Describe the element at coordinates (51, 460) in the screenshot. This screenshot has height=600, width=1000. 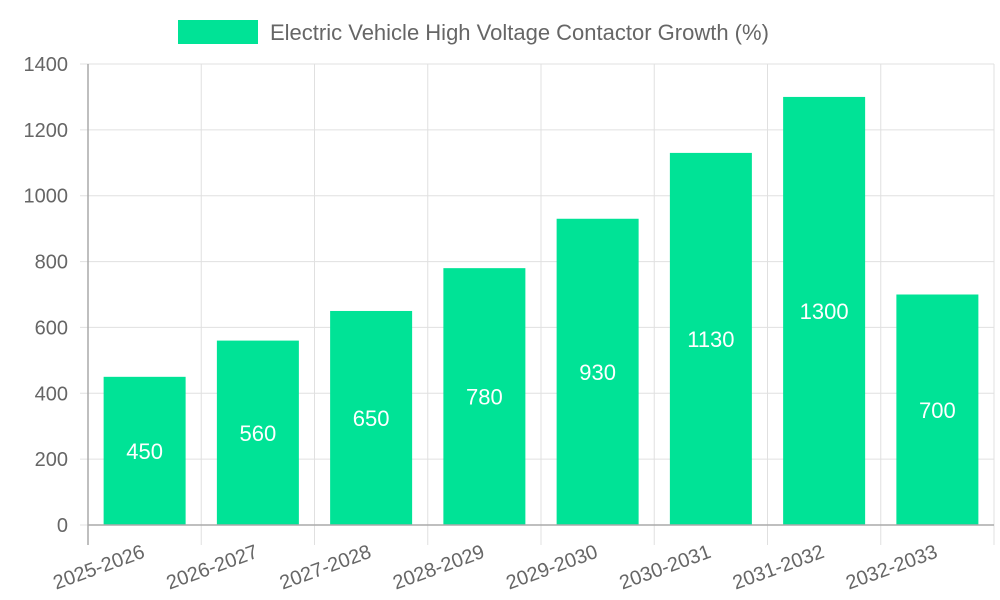
I see `y-tick-label: 200` at that location.